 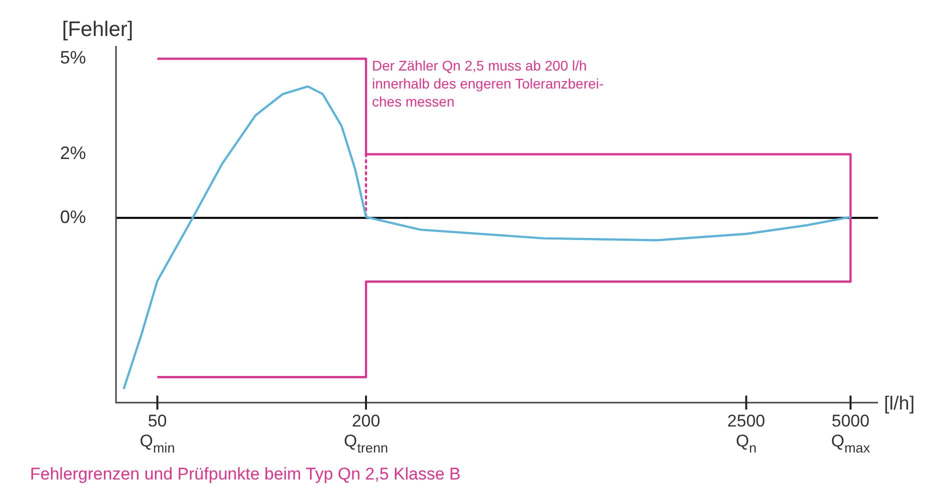 I want to click on y-axis-title: [Fehler], so click(x=98, y=29).